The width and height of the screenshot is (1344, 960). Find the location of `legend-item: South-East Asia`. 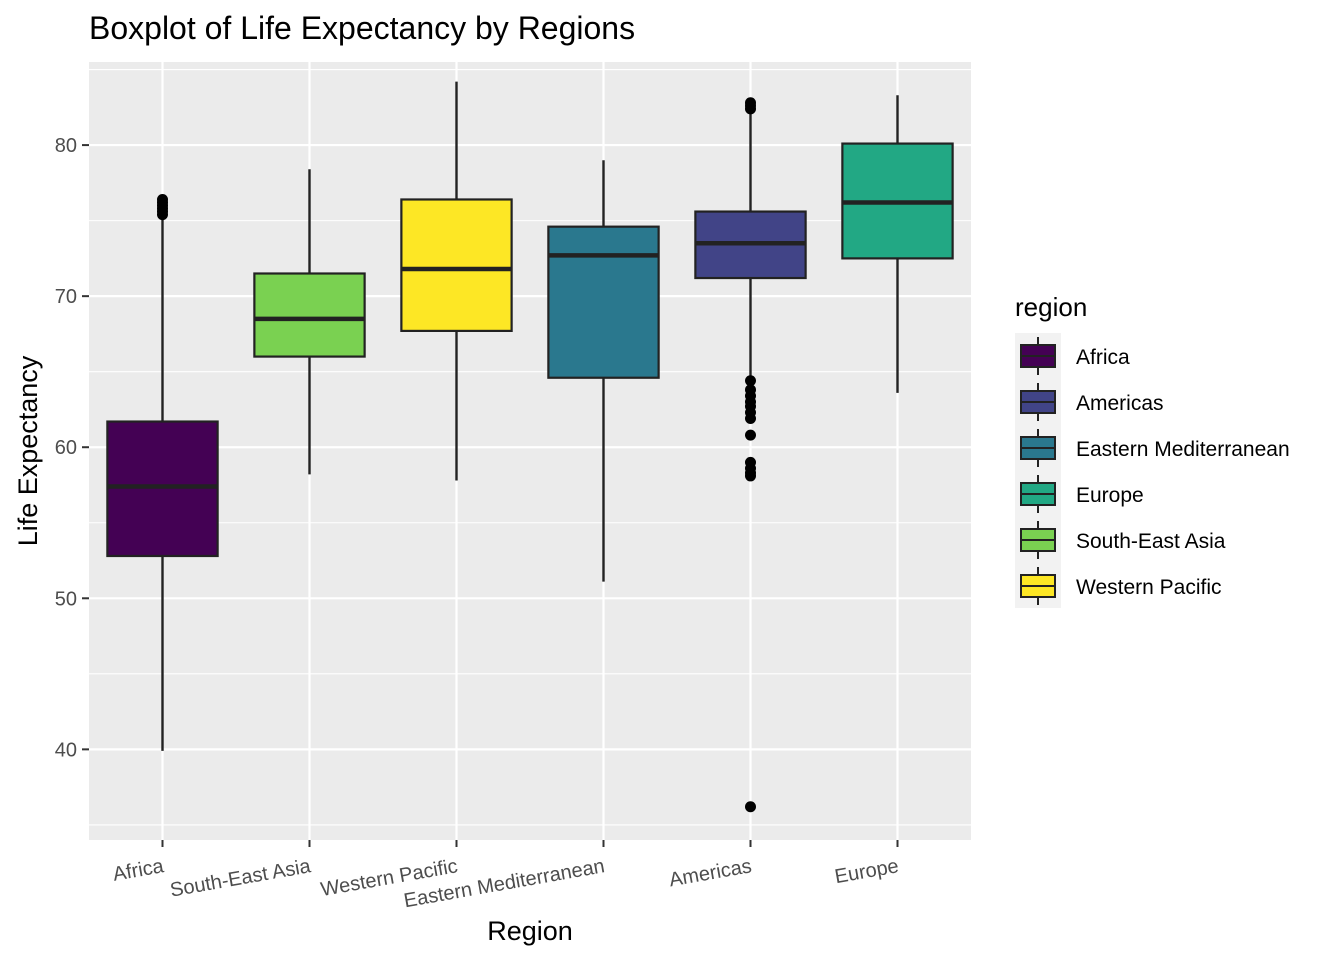

legend-item: South-East Asia is located at coordinates (1123, 540).